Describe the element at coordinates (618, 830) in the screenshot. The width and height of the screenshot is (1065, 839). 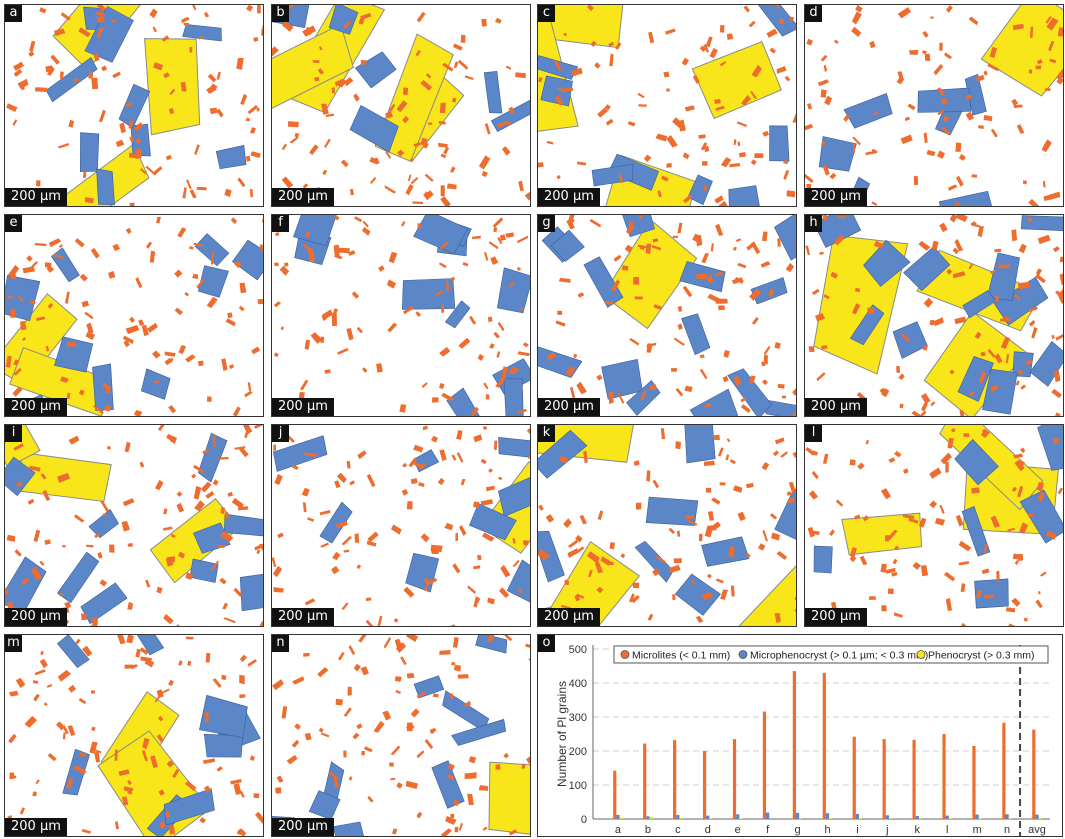
I see `x-tick-label: a` at that location.